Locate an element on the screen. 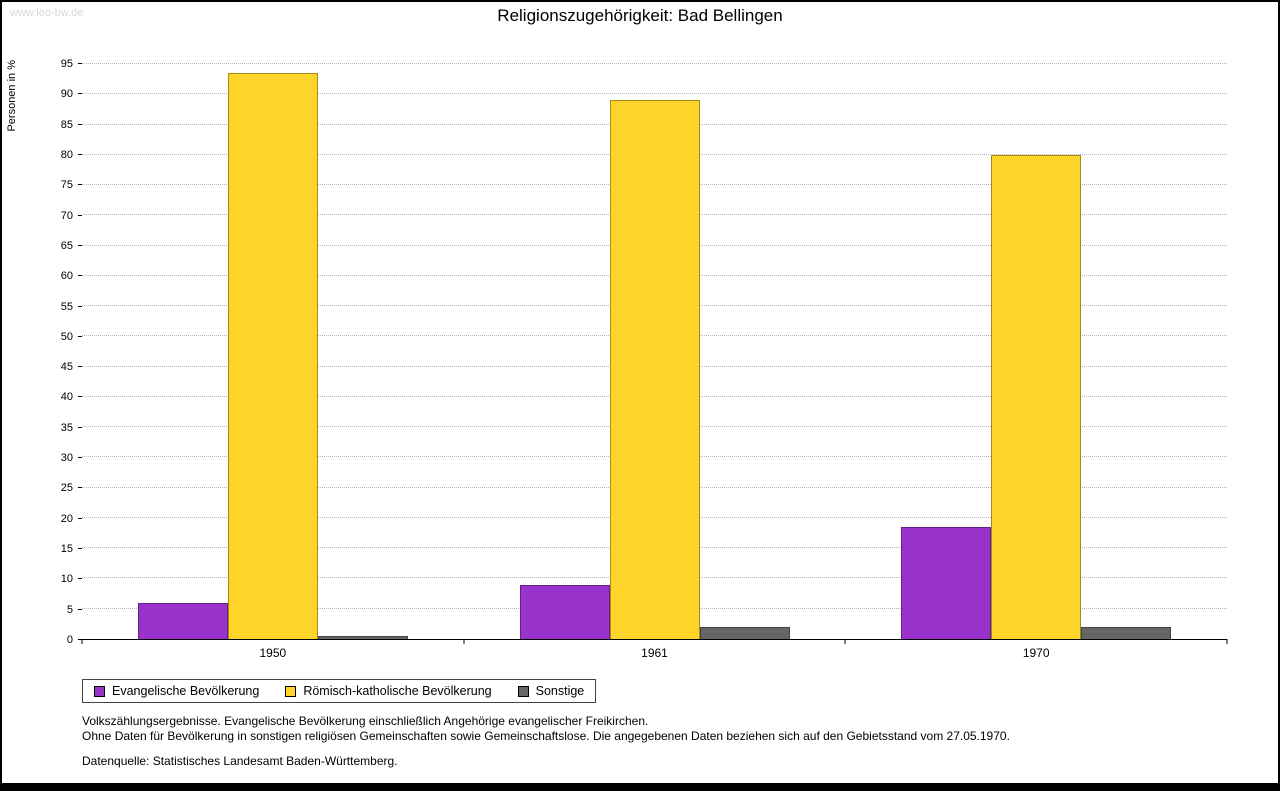 The image size is (1280, 791). y-tick-label: 60 is located at coordinates (66, 276).